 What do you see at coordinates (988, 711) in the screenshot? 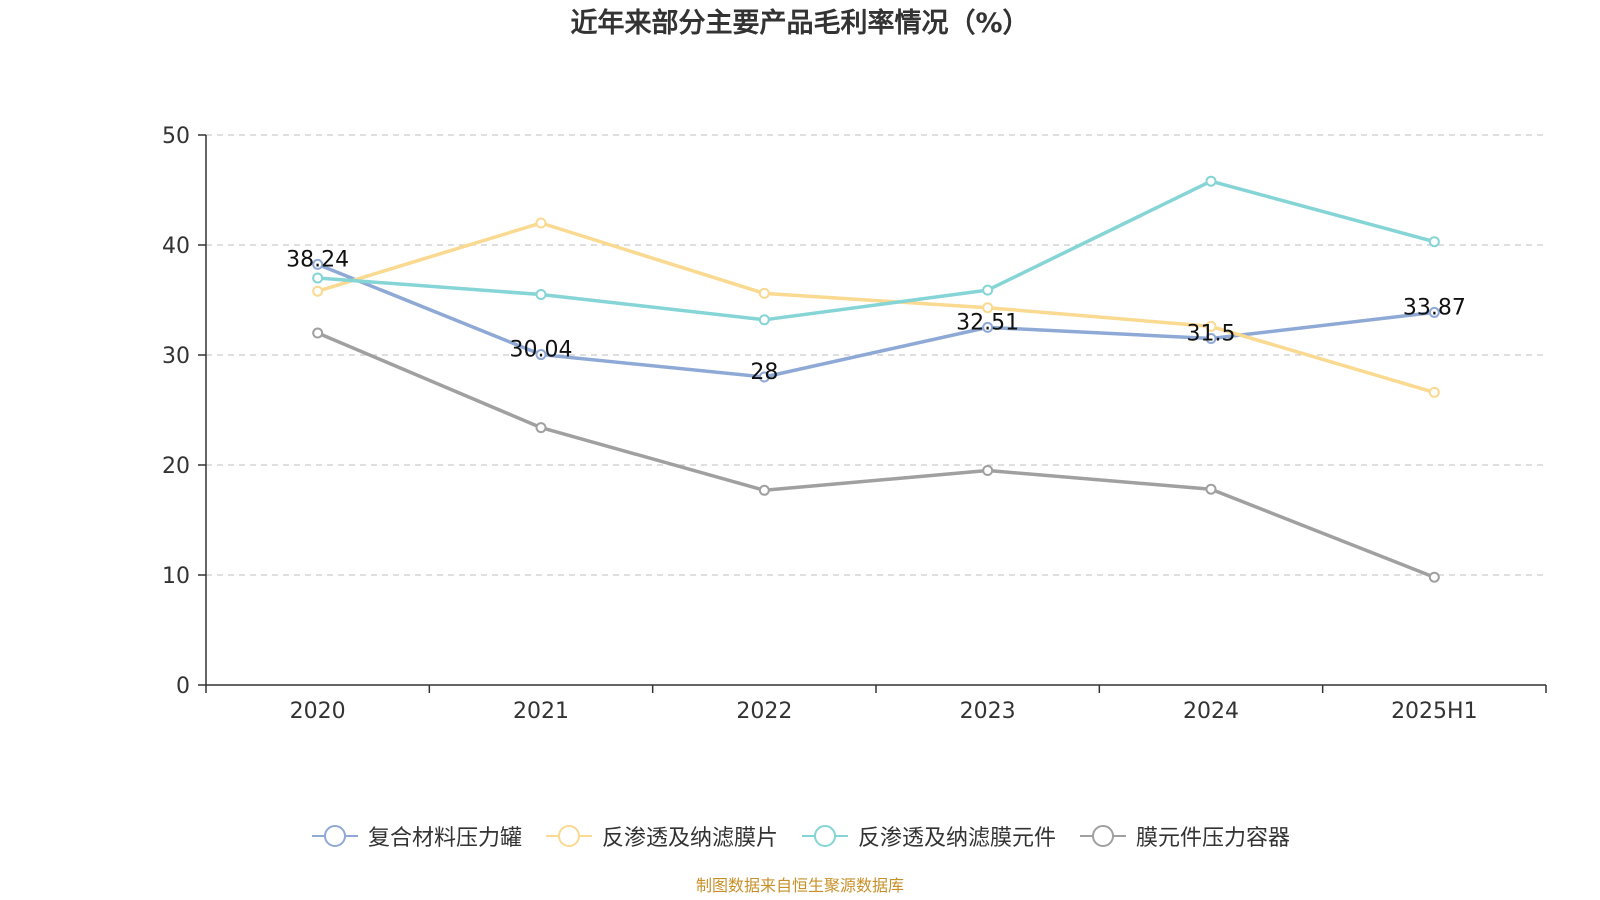
I see `x-tick-label: 2023` at bounding box center [988, 711].